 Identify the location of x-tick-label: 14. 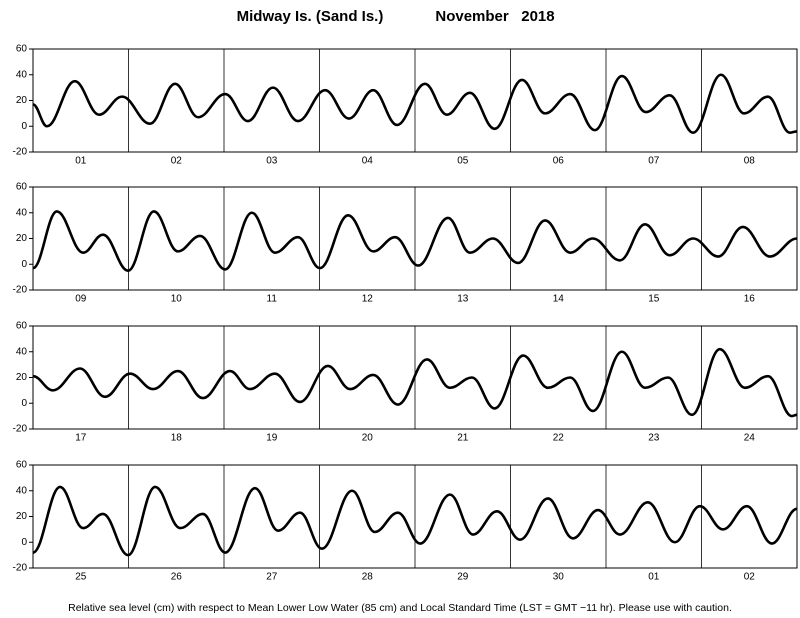
(559, 299).